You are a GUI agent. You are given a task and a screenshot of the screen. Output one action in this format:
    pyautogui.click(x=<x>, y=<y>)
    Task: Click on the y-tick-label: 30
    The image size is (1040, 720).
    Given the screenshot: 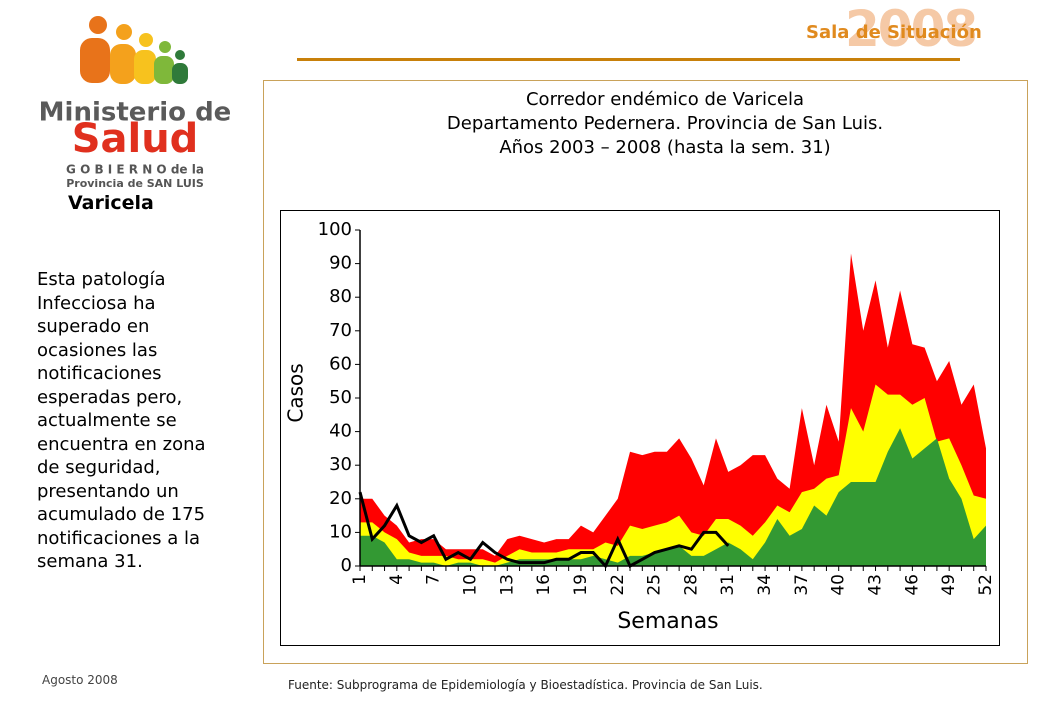 What is the action you would take?
    pyautogui.click(x=340, y=464)
    